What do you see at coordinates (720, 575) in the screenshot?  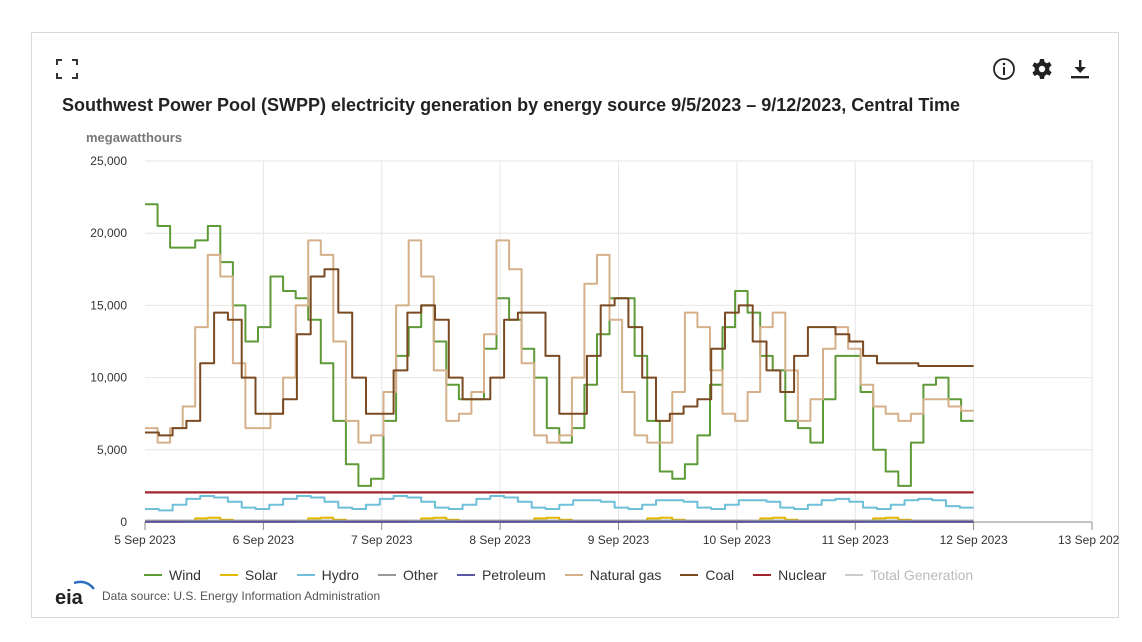 I see `legend-label: Coal` at bounding box center [720, 575].